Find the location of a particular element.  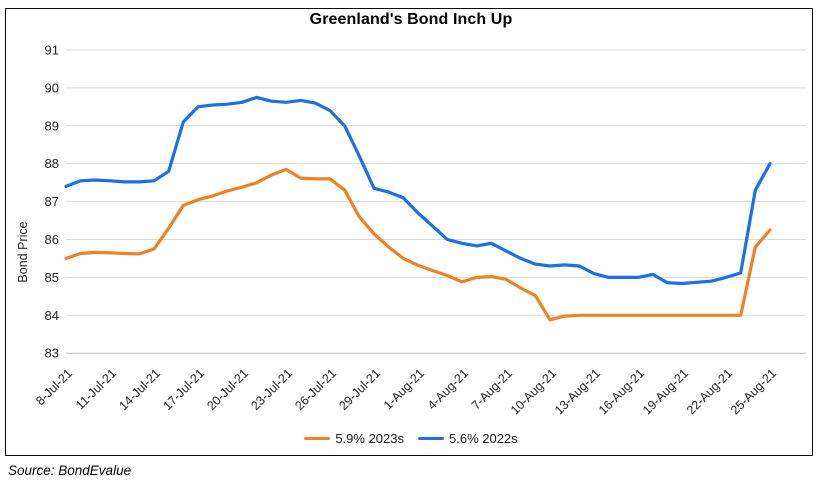

x-tick-label: 29-Jul-21 is located at coordinates (359, 389).